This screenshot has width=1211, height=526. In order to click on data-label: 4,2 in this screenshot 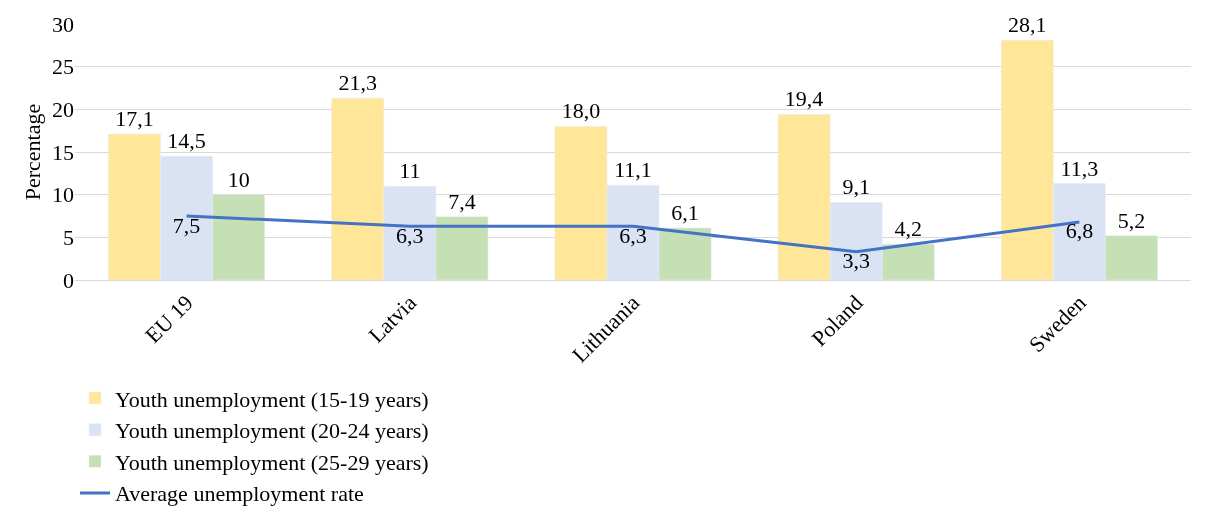, I will do `click(908, 229)`.